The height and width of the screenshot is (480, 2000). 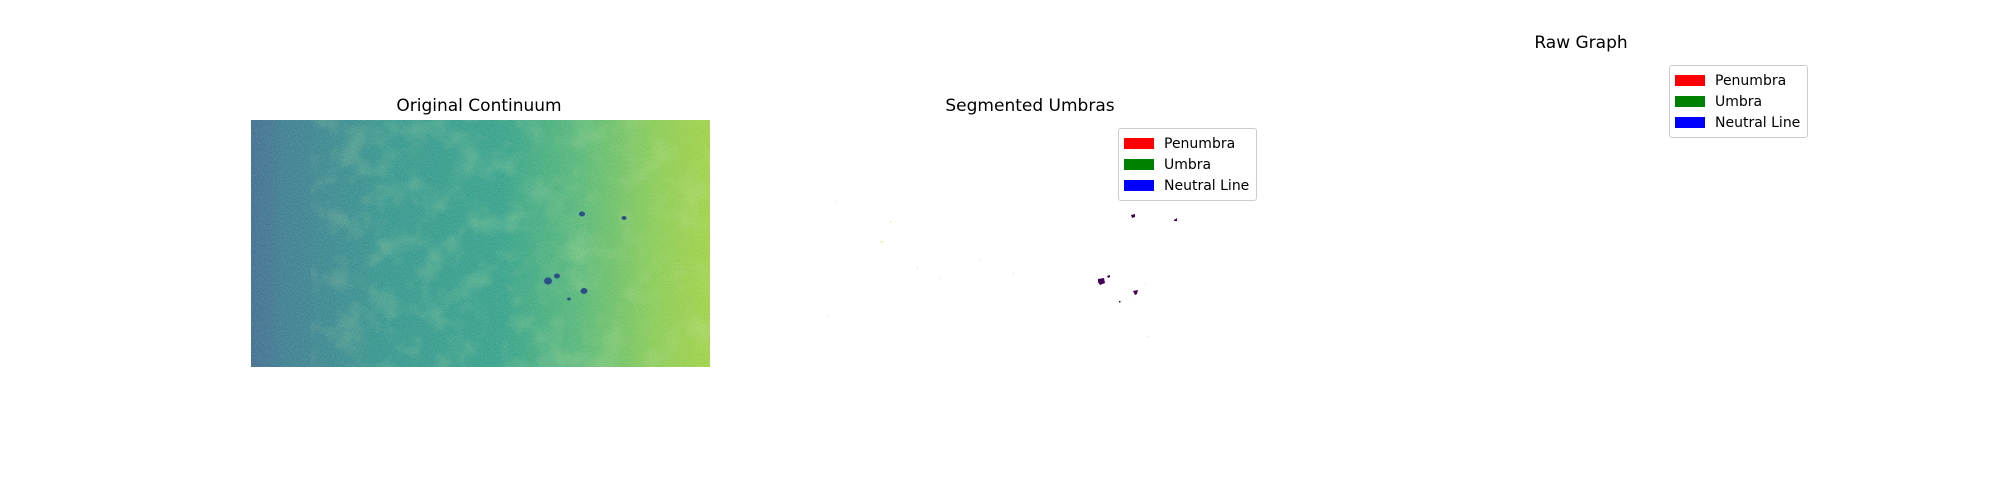 What do you see at coordinates (1137, 258) in the screenshot?
I see `umbra-regions` at bounding box center [1137, 258].